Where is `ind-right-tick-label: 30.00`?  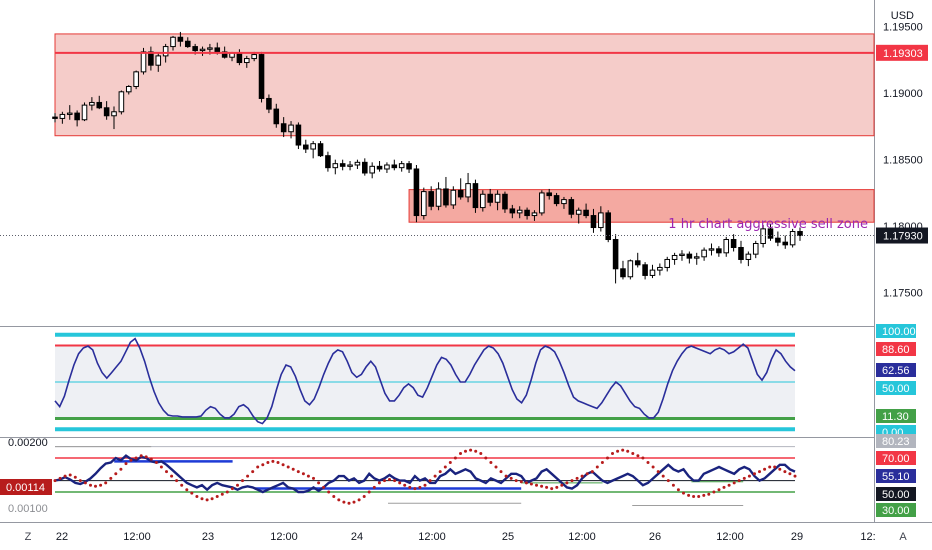 ind-right-tick-label: 30.00 is located at coordinates (896, 511).